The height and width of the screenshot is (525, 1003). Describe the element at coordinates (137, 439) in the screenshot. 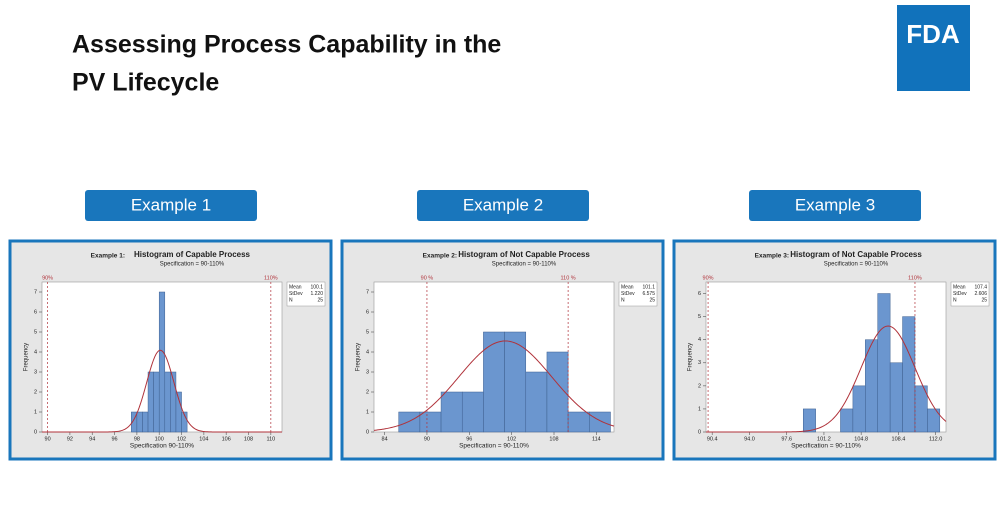

I see `x-tick-label: 98` at that location.